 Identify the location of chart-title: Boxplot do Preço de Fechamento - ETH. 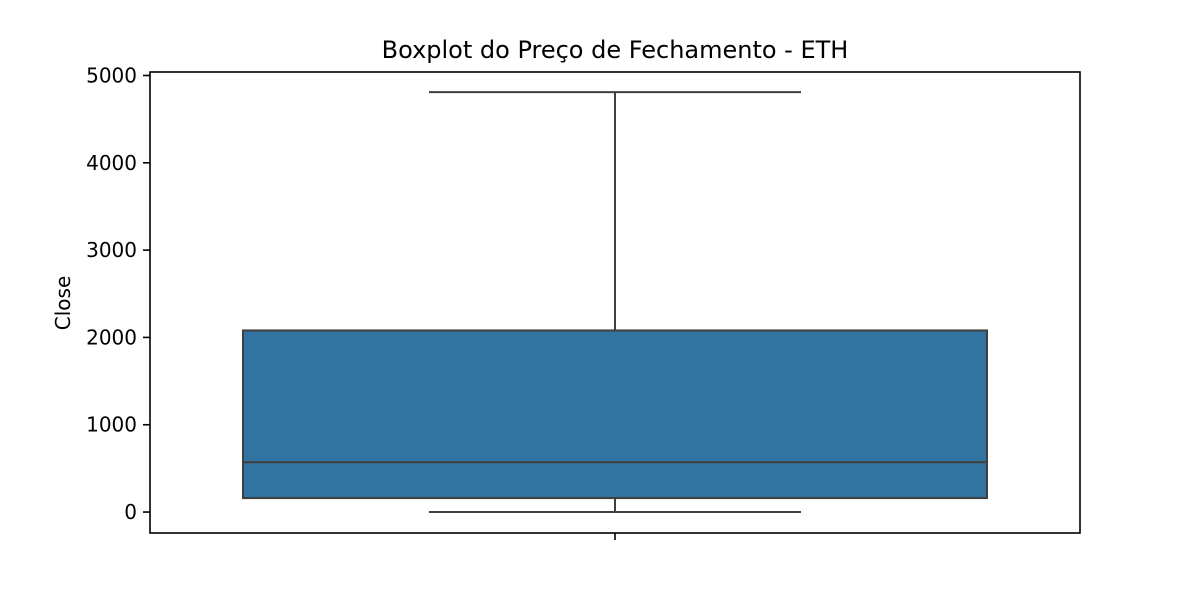
(615, 50).